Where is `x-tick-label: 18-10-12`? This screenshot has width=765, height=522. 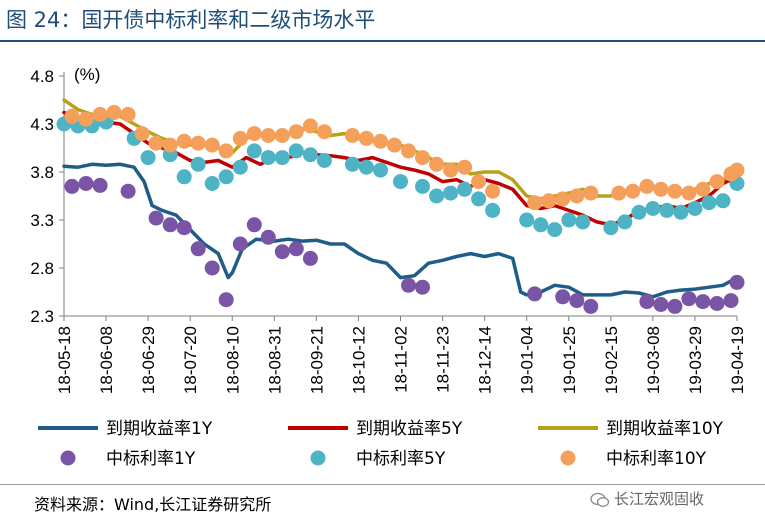 x-tick-label: 18-10-12 is located at coordinates (358, 360).